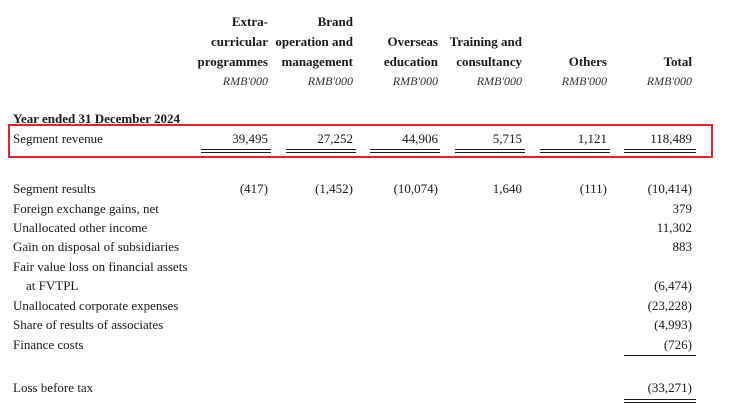 The width and height of the screenshot is (730, 413). Describe the element at coordinates (673, 285) in the screenshot. I see `row-value: (6,474)` at that location.